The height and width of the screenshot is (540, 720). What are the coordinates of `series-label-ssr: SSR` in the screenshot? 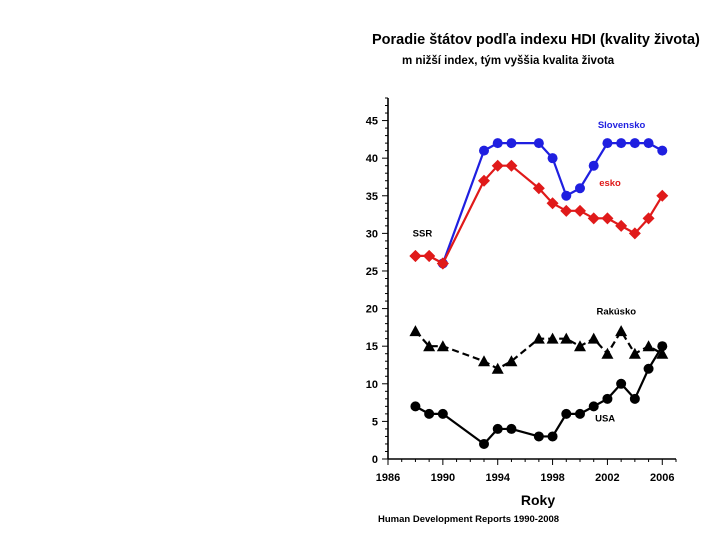 It's located at (423, 233).